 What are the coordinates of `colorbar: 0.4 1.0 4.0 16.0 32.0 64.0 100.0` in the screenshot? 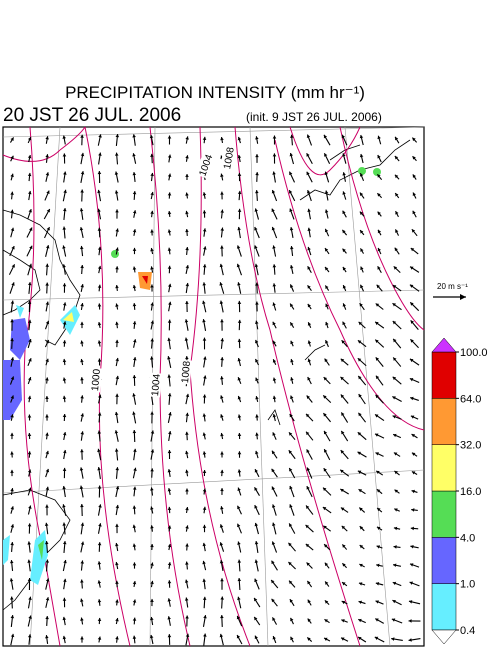 It's located at (459, 491).